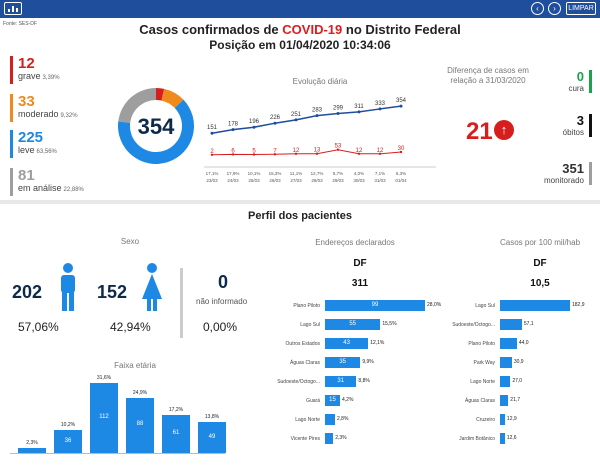 This screenshot has height=467, width=600. I want to click on rate-label: Lago Sul, so click(485, 306).